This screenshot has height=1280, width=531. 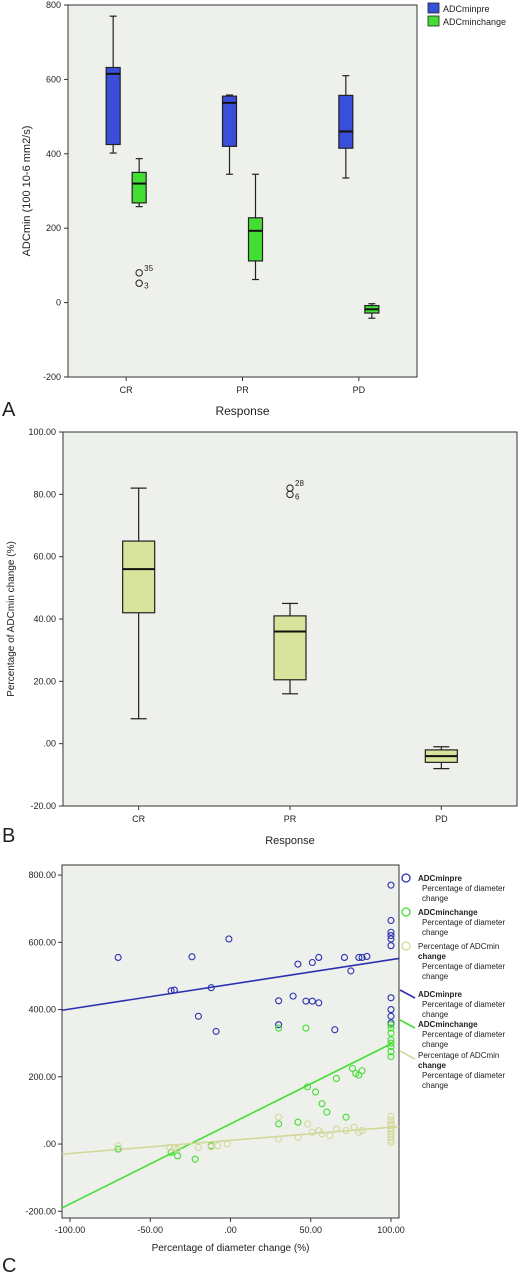 What do you see at coordinates (466, 9) in the screenshot?
I see `legend-label: ADCminpre` at bounding box center [466, 9].